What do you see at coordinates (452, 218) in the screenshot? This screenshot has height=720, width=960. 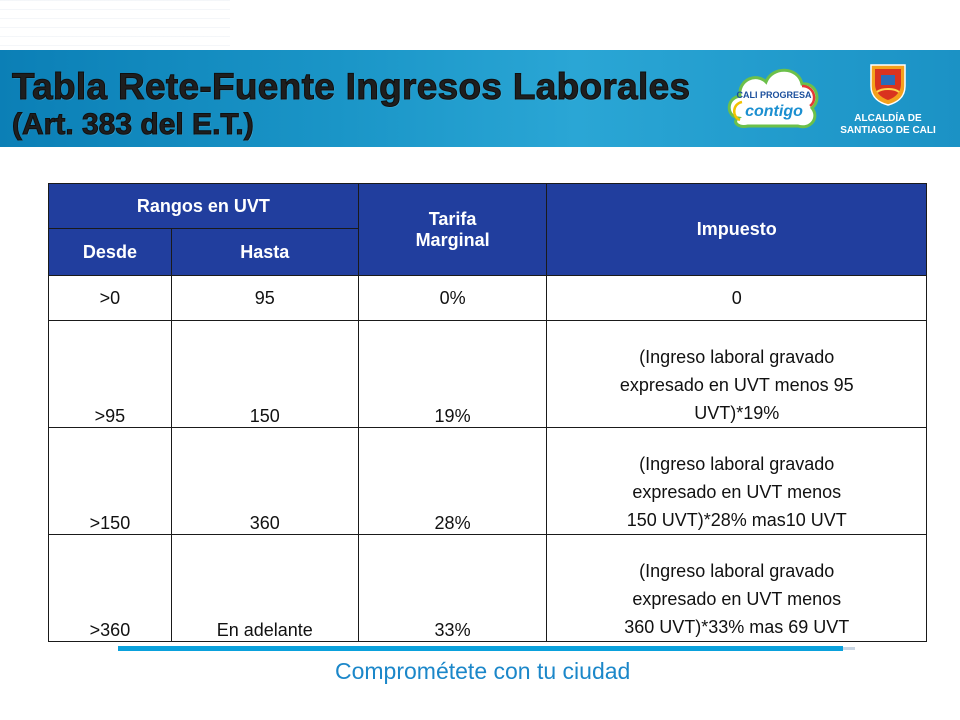 I see `header-tarifa-line1: Tarifa` at bounding box center [452, 218].